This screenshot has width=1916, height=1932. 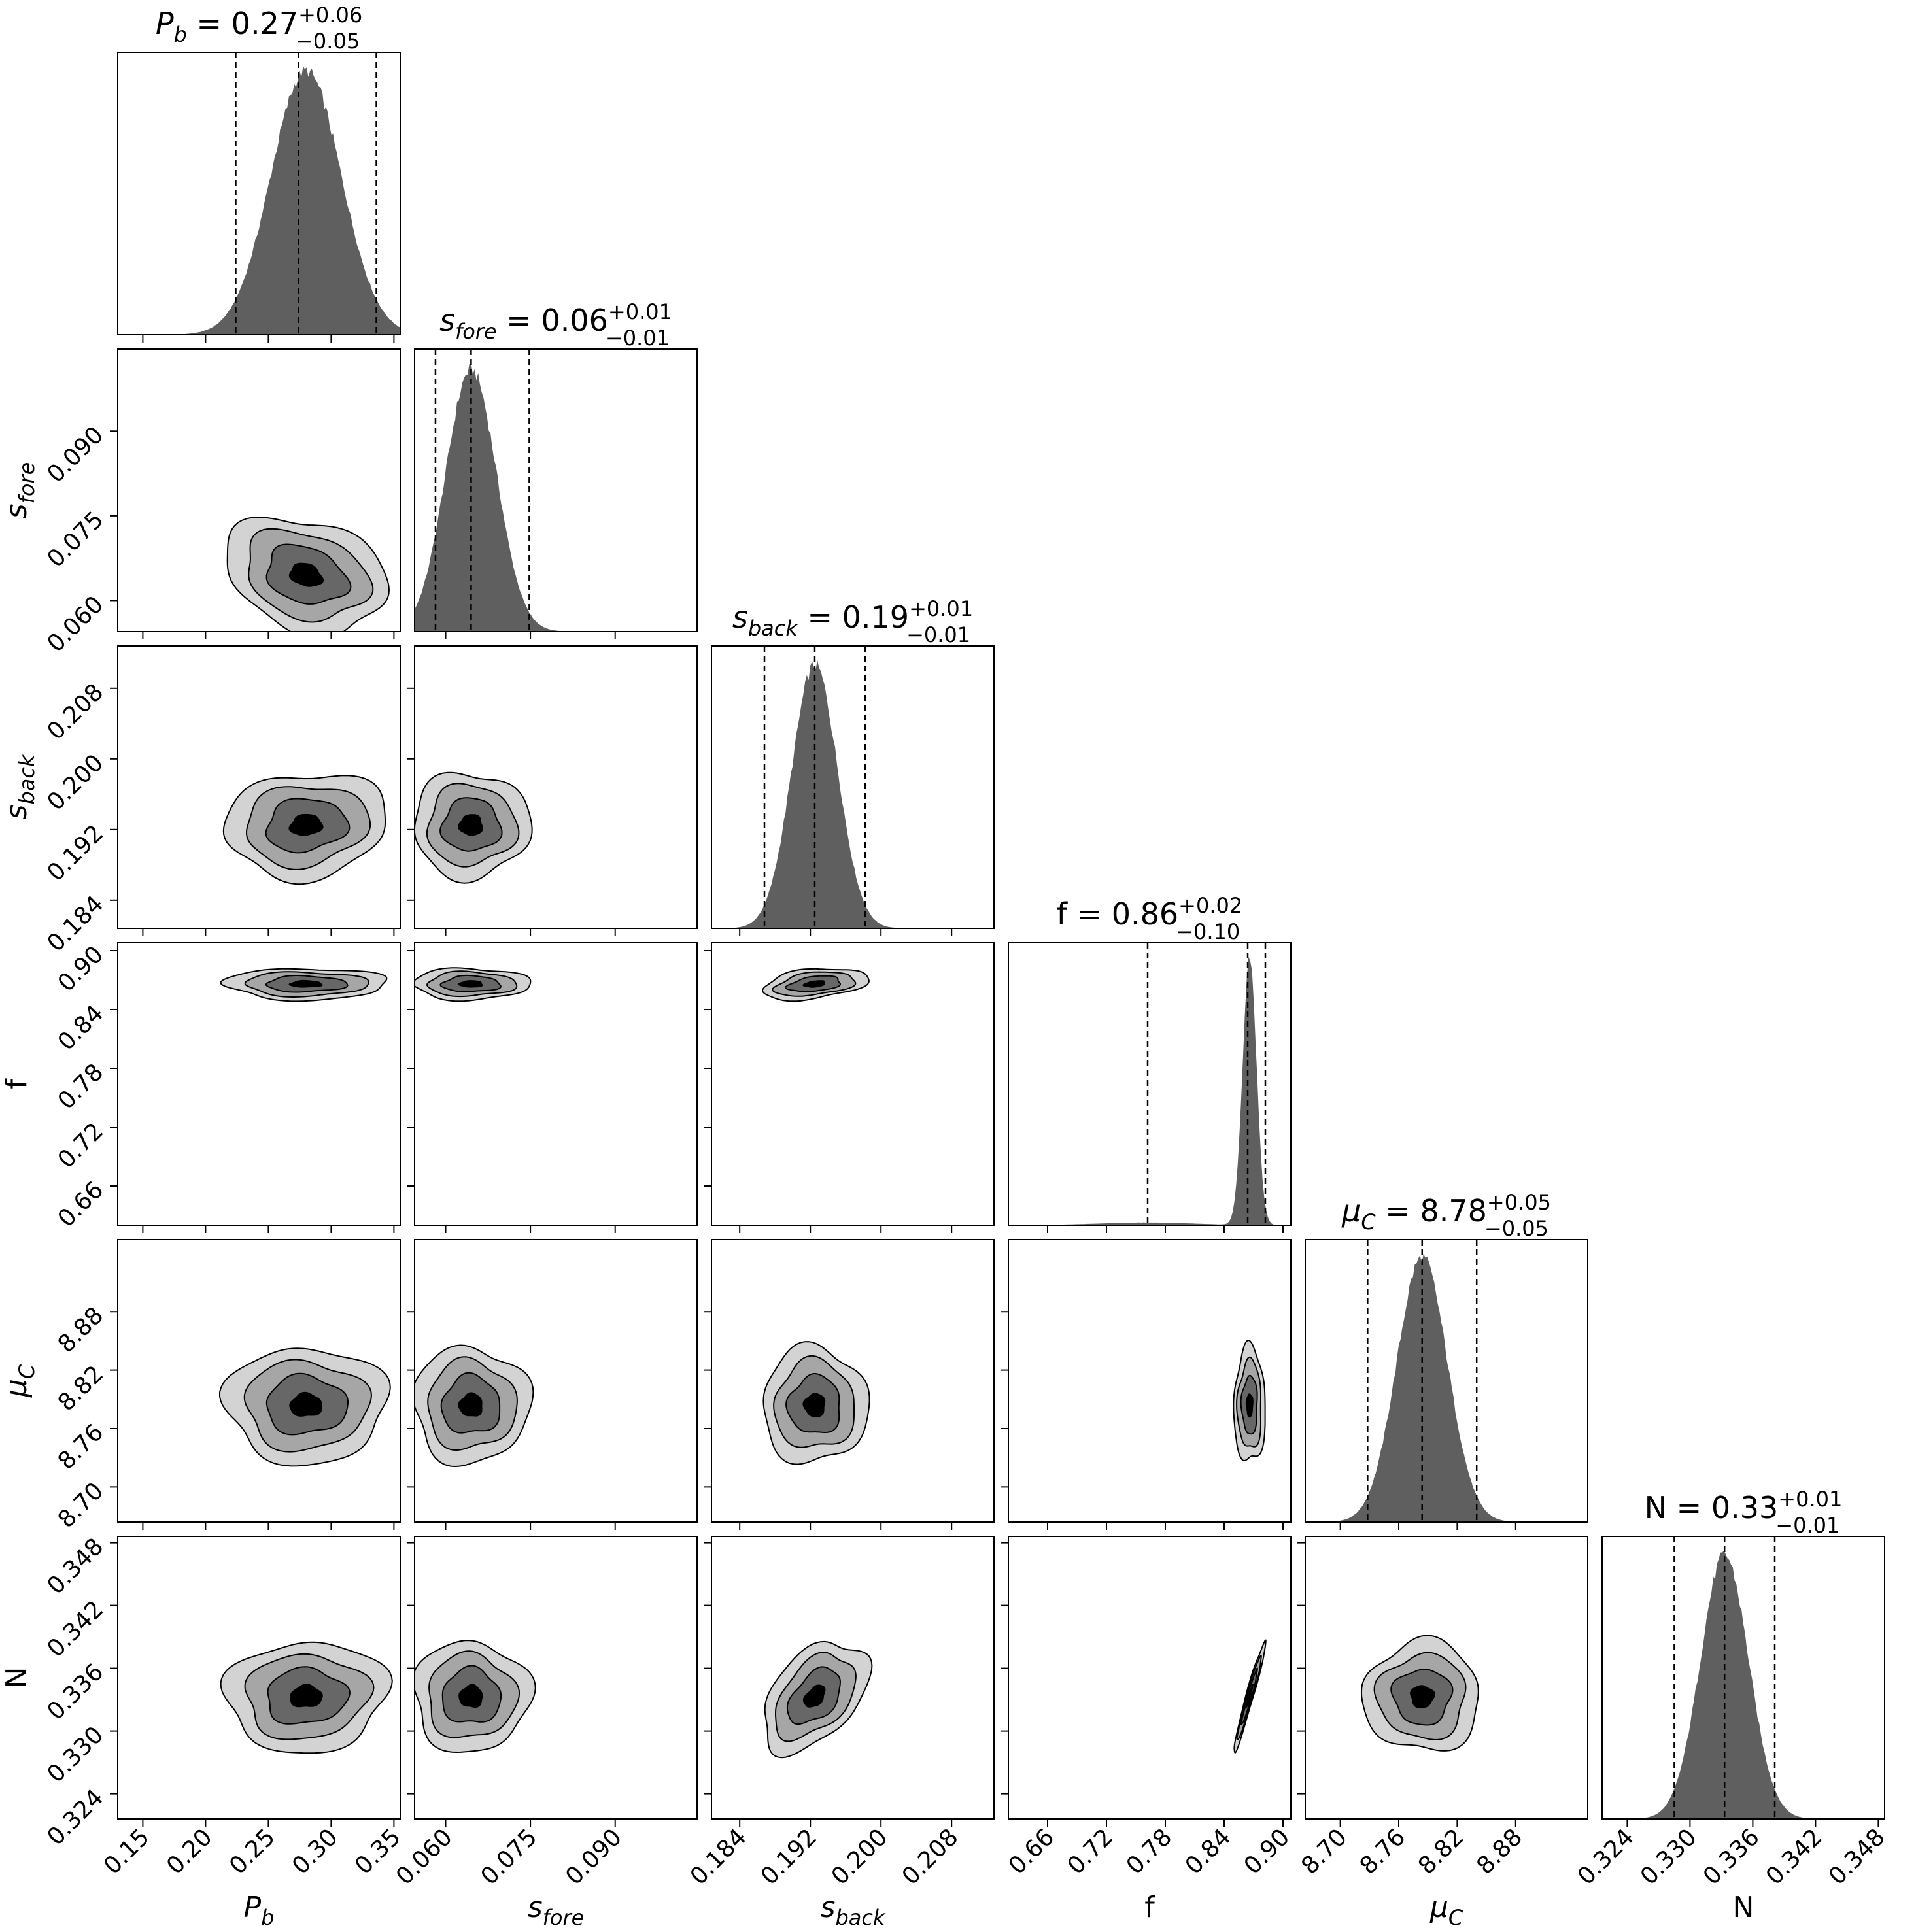 I want to click on x-axis-label: sback, so click(x=853, y=1910).